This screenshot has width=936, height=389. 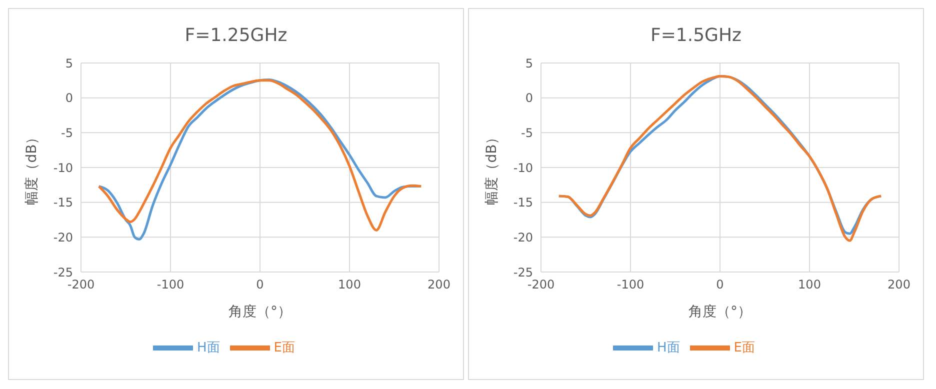 I want to click on chart-title: F=1.5GHz, so click(x=696, y=36).